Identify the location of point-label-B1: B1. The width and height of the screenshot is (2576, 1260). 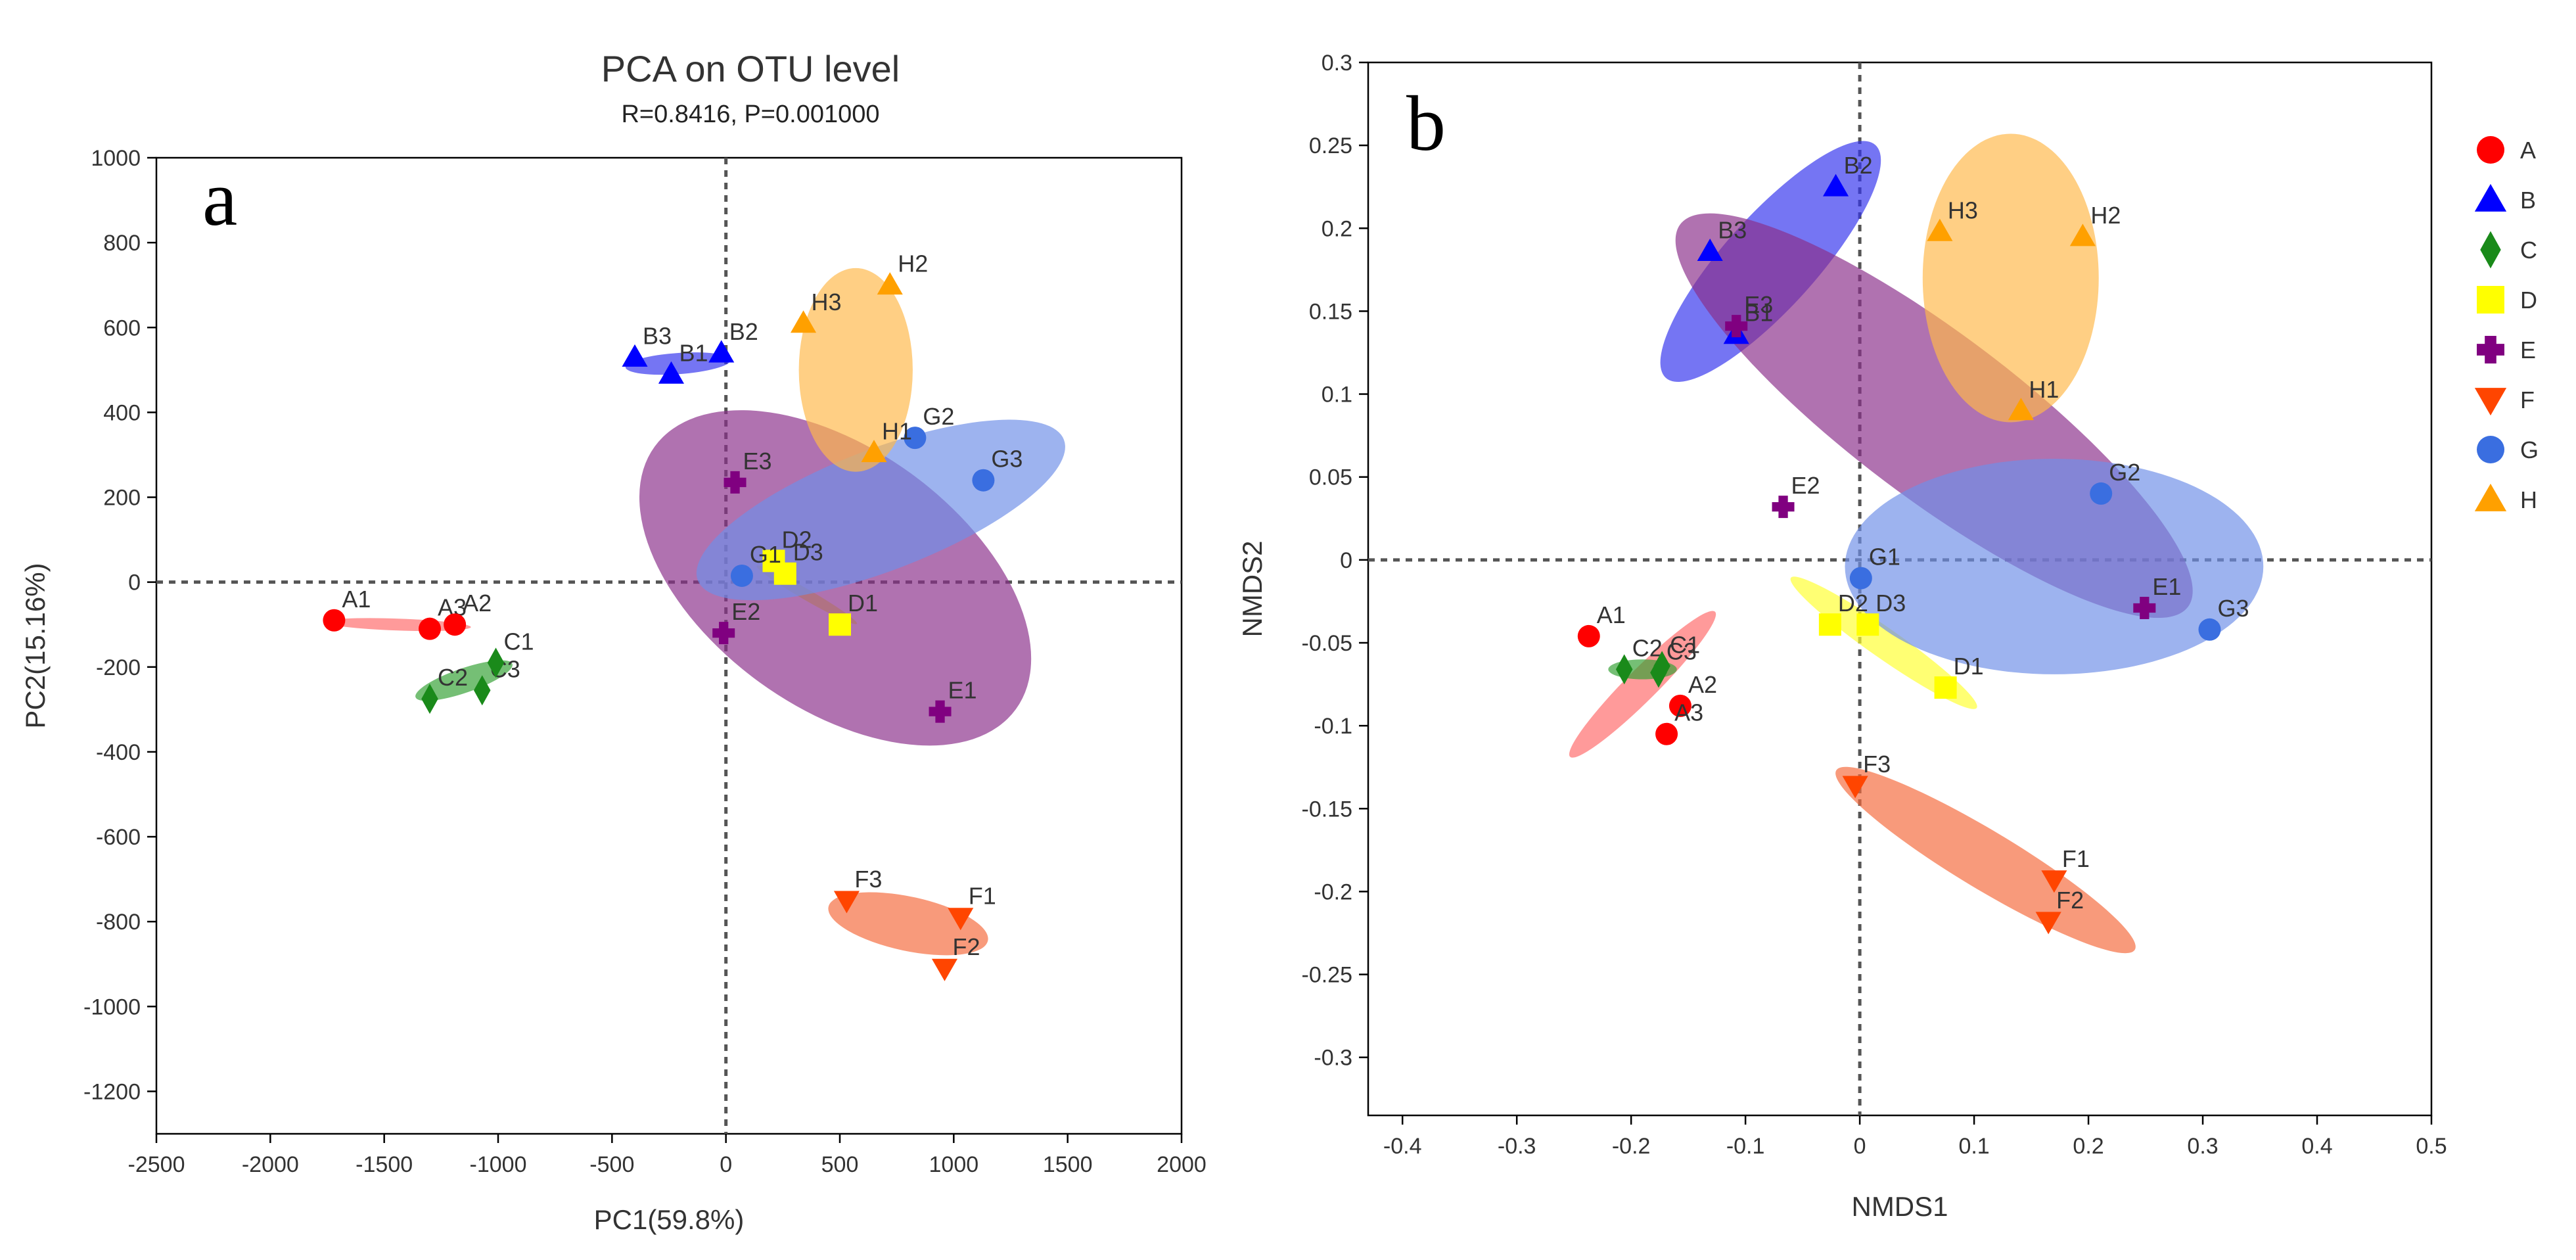
(693, 353).